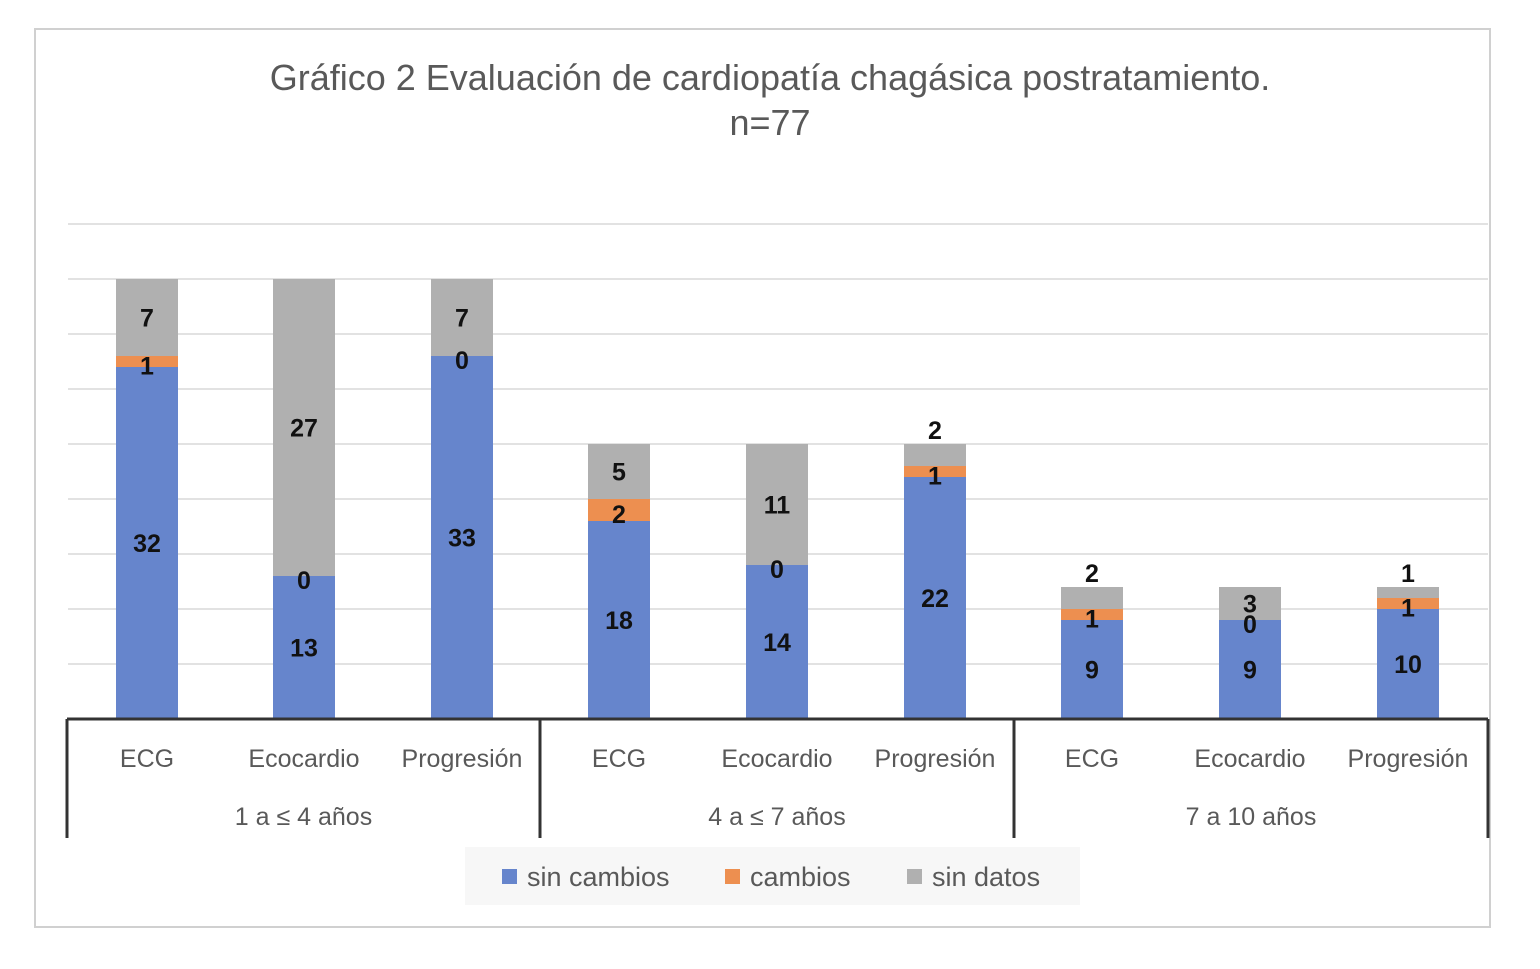 This screenshot has width=1540, height=969. I want to click on data-label-sin-datos: 11, so click(777, 506).